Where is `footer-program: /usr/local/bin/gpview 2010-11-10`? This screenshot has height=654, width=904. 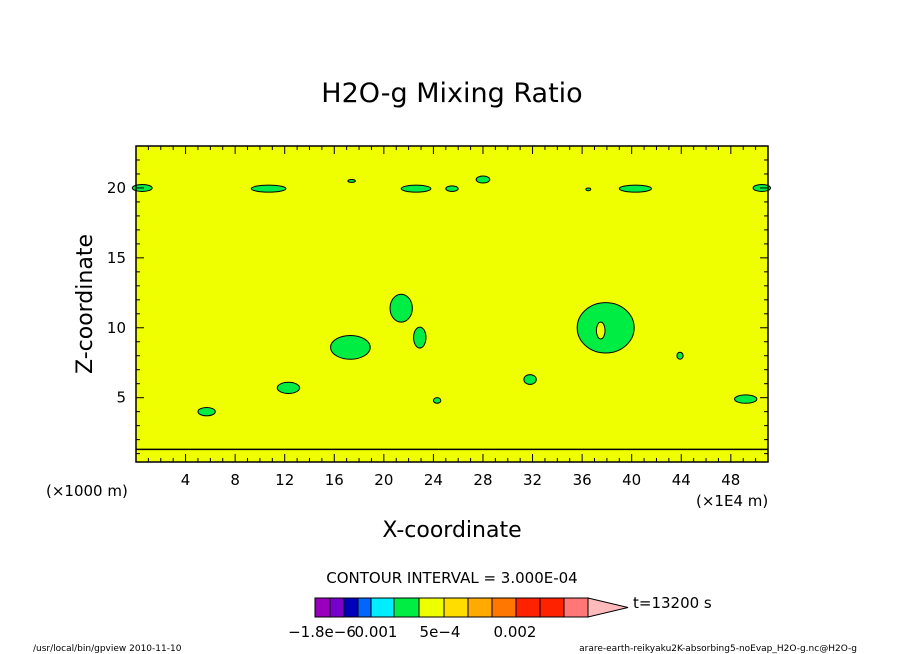 footer-program: /usr/local/bin/gpview 2010-11-10 is located at coordinates (107, 649).